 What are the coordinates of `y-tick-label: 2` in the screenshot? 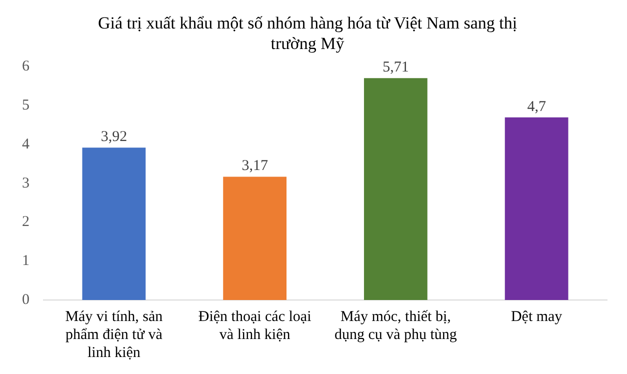 It's located at (26, 222).